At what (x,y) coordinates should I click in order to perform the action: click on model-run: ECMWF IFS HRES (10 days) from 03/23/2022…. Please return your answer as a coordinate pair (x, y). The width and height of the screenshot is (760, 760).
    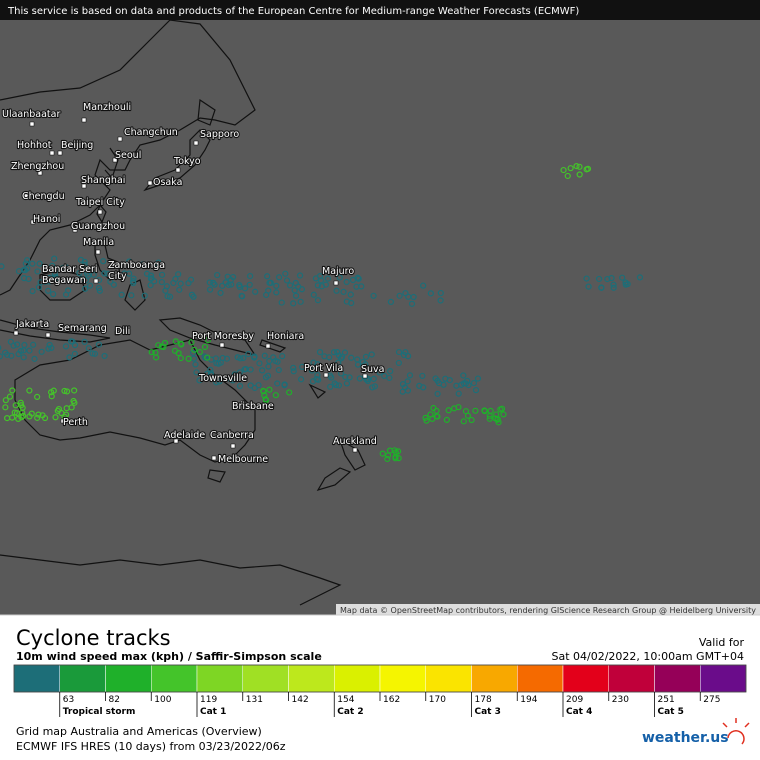
    Looking at the image, I should click on (151, 746).